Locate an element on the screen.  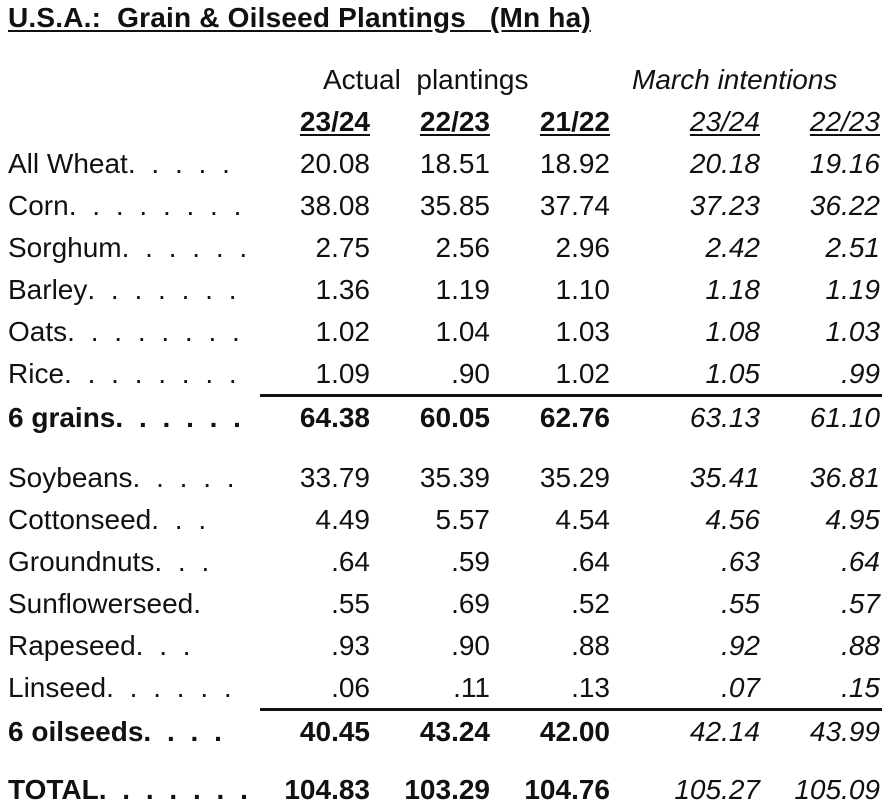
column-header-intentions-2223: 22/23 is located at coordinates (844, 121).